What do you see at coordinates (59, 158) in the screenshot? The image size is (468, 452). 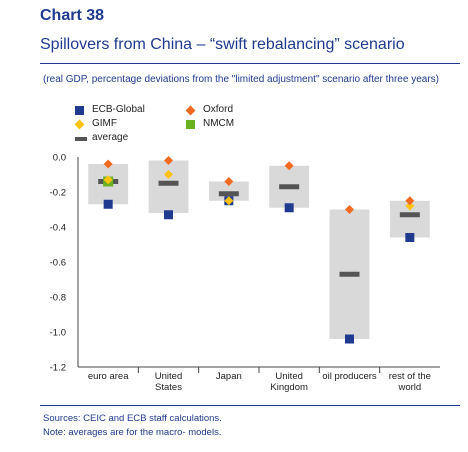 I see `y-tick-label: 0.0` at bounding box center [59, 158].